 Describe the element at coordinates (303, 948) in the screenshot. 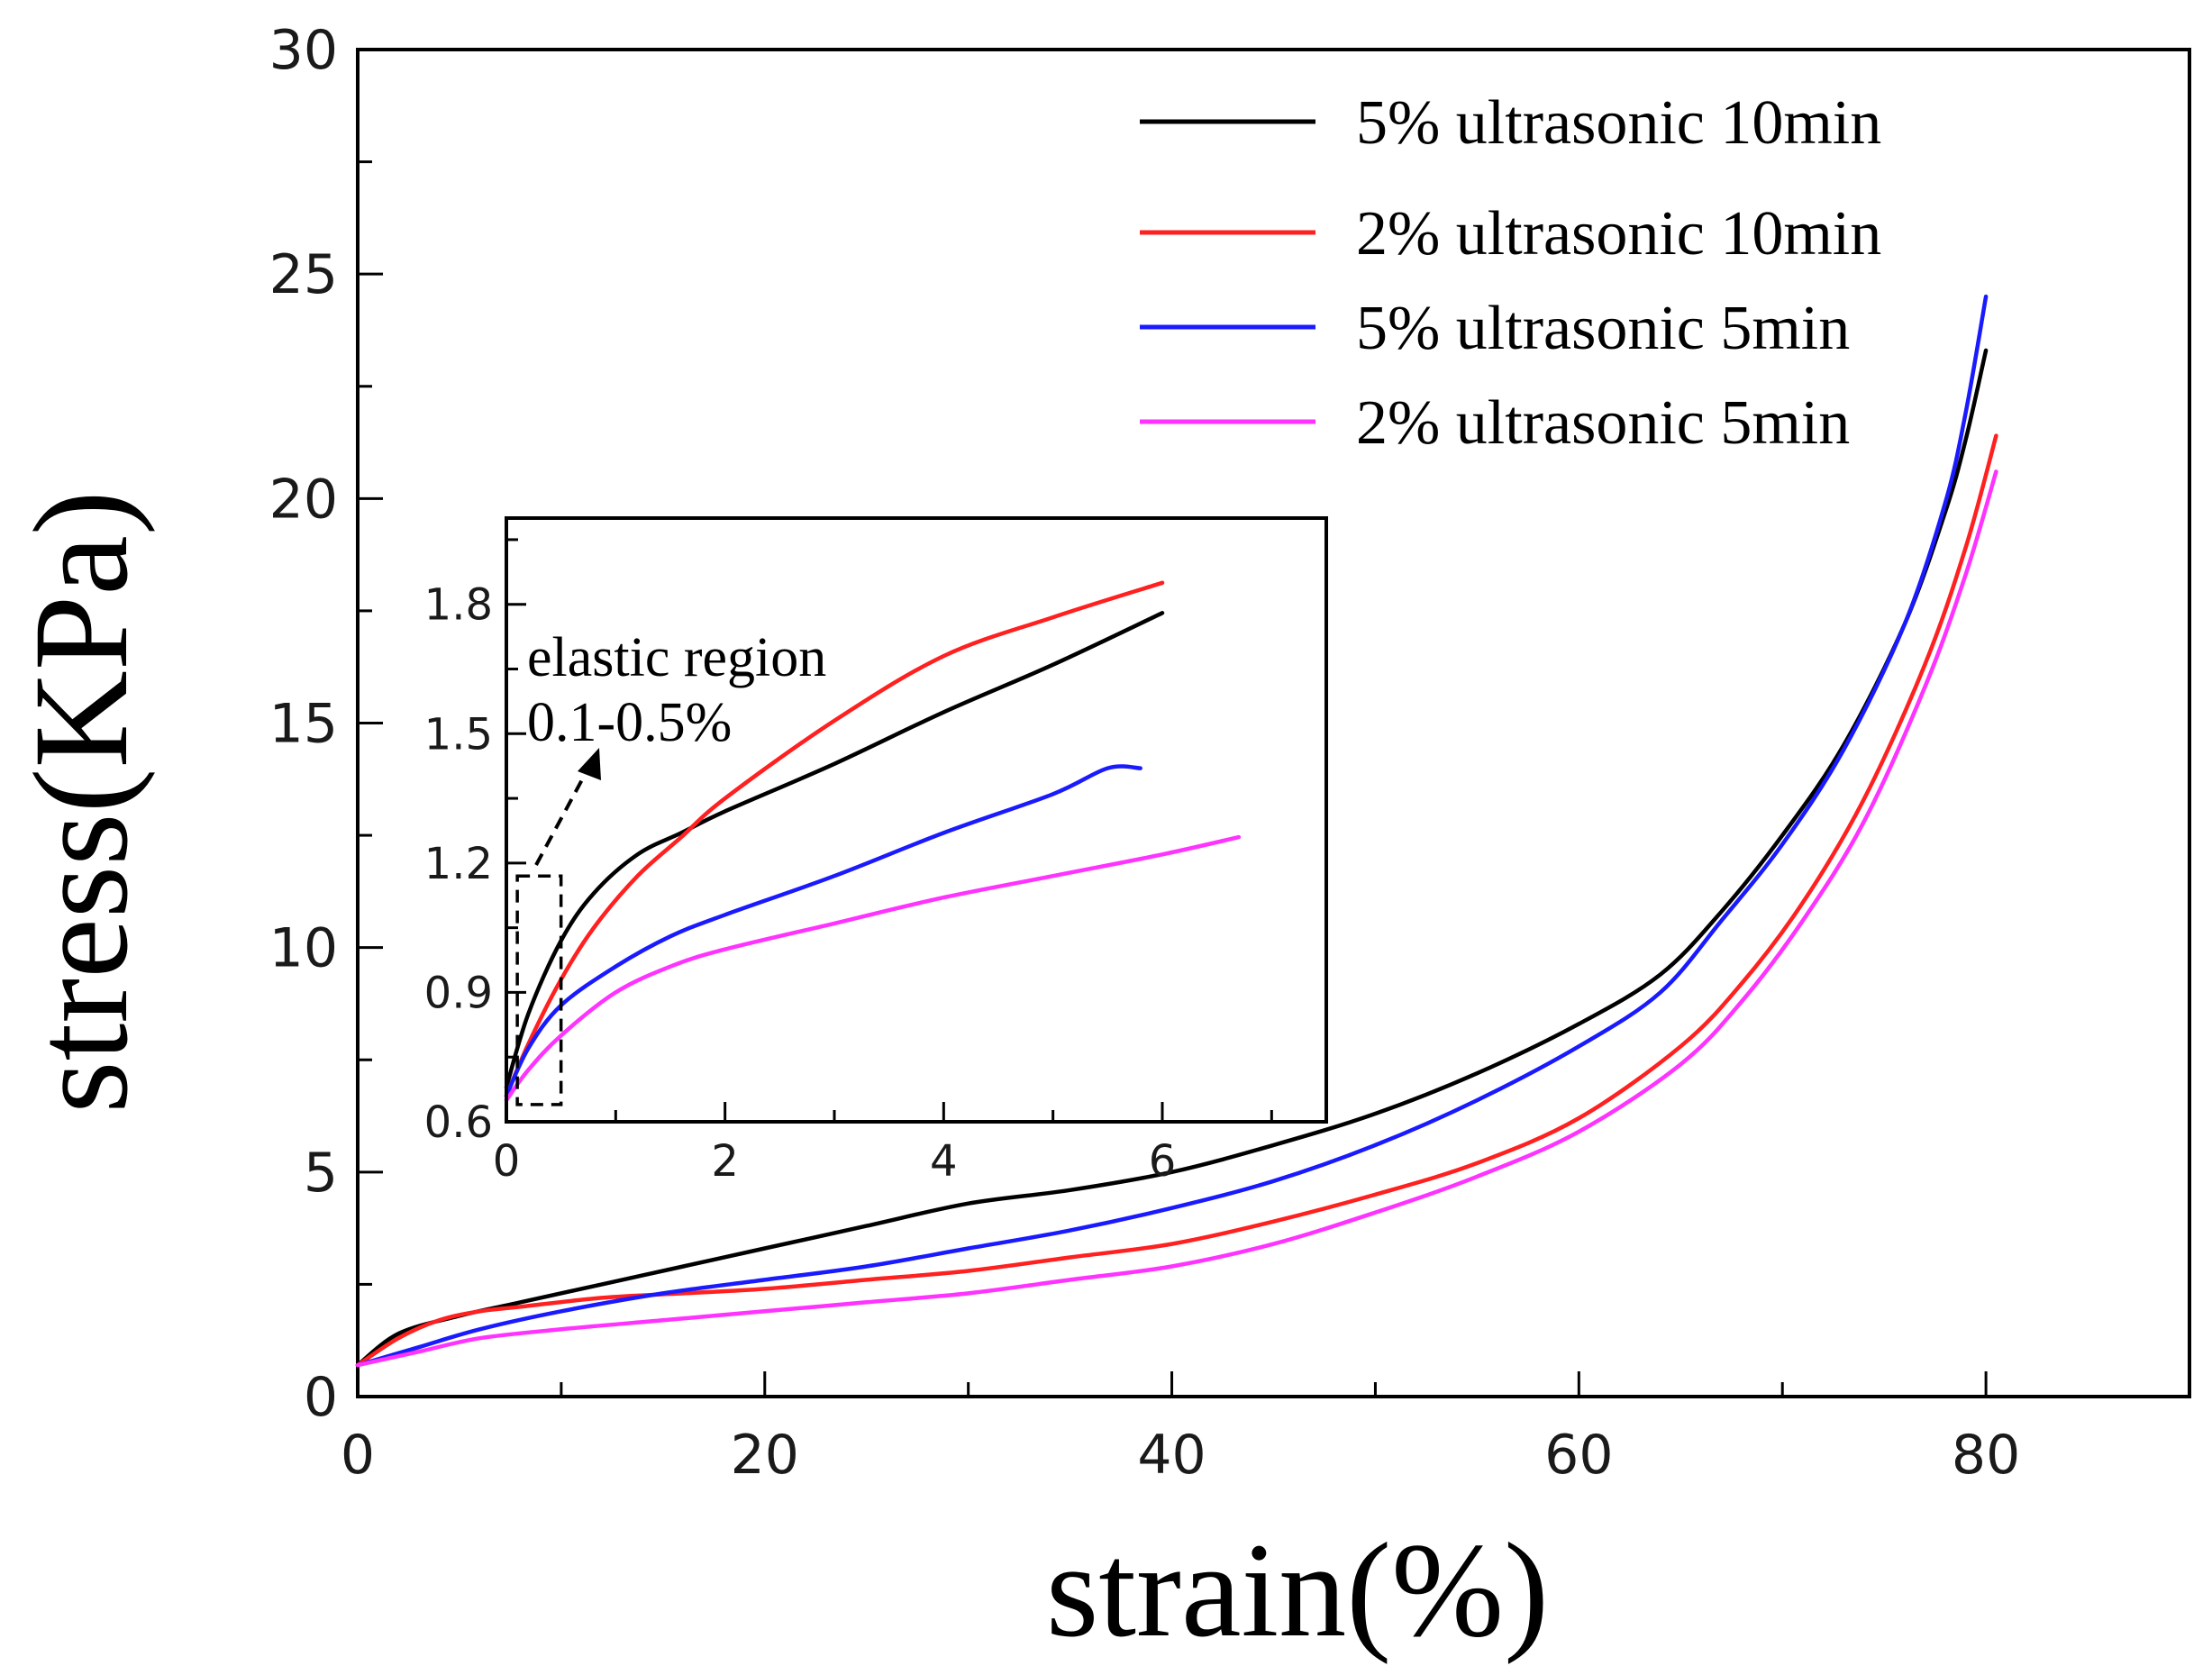

I see `y-tick-label: 10` at that location.